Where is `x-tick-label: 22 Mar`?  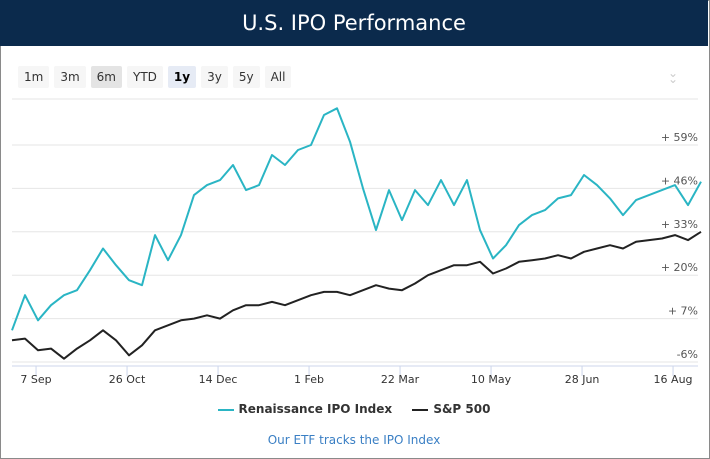
x-tick-label: 22 Mar is located at coordinates (400, 379).